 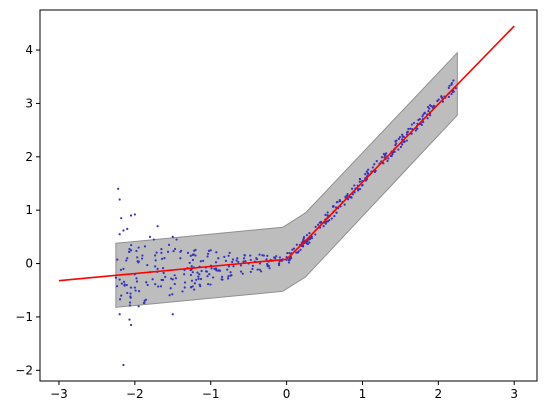 What do you see at coordinates (29, 157) in the screenshot?
I see `y-tick-label: 2` at bounding box center [29, 157].